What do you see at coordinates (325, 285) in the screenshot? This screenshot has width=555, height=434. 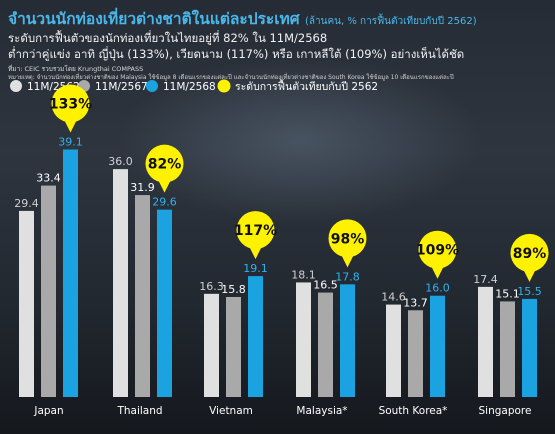 I see `value-label-3-1: 16.5` at bounding box center [325, 285].